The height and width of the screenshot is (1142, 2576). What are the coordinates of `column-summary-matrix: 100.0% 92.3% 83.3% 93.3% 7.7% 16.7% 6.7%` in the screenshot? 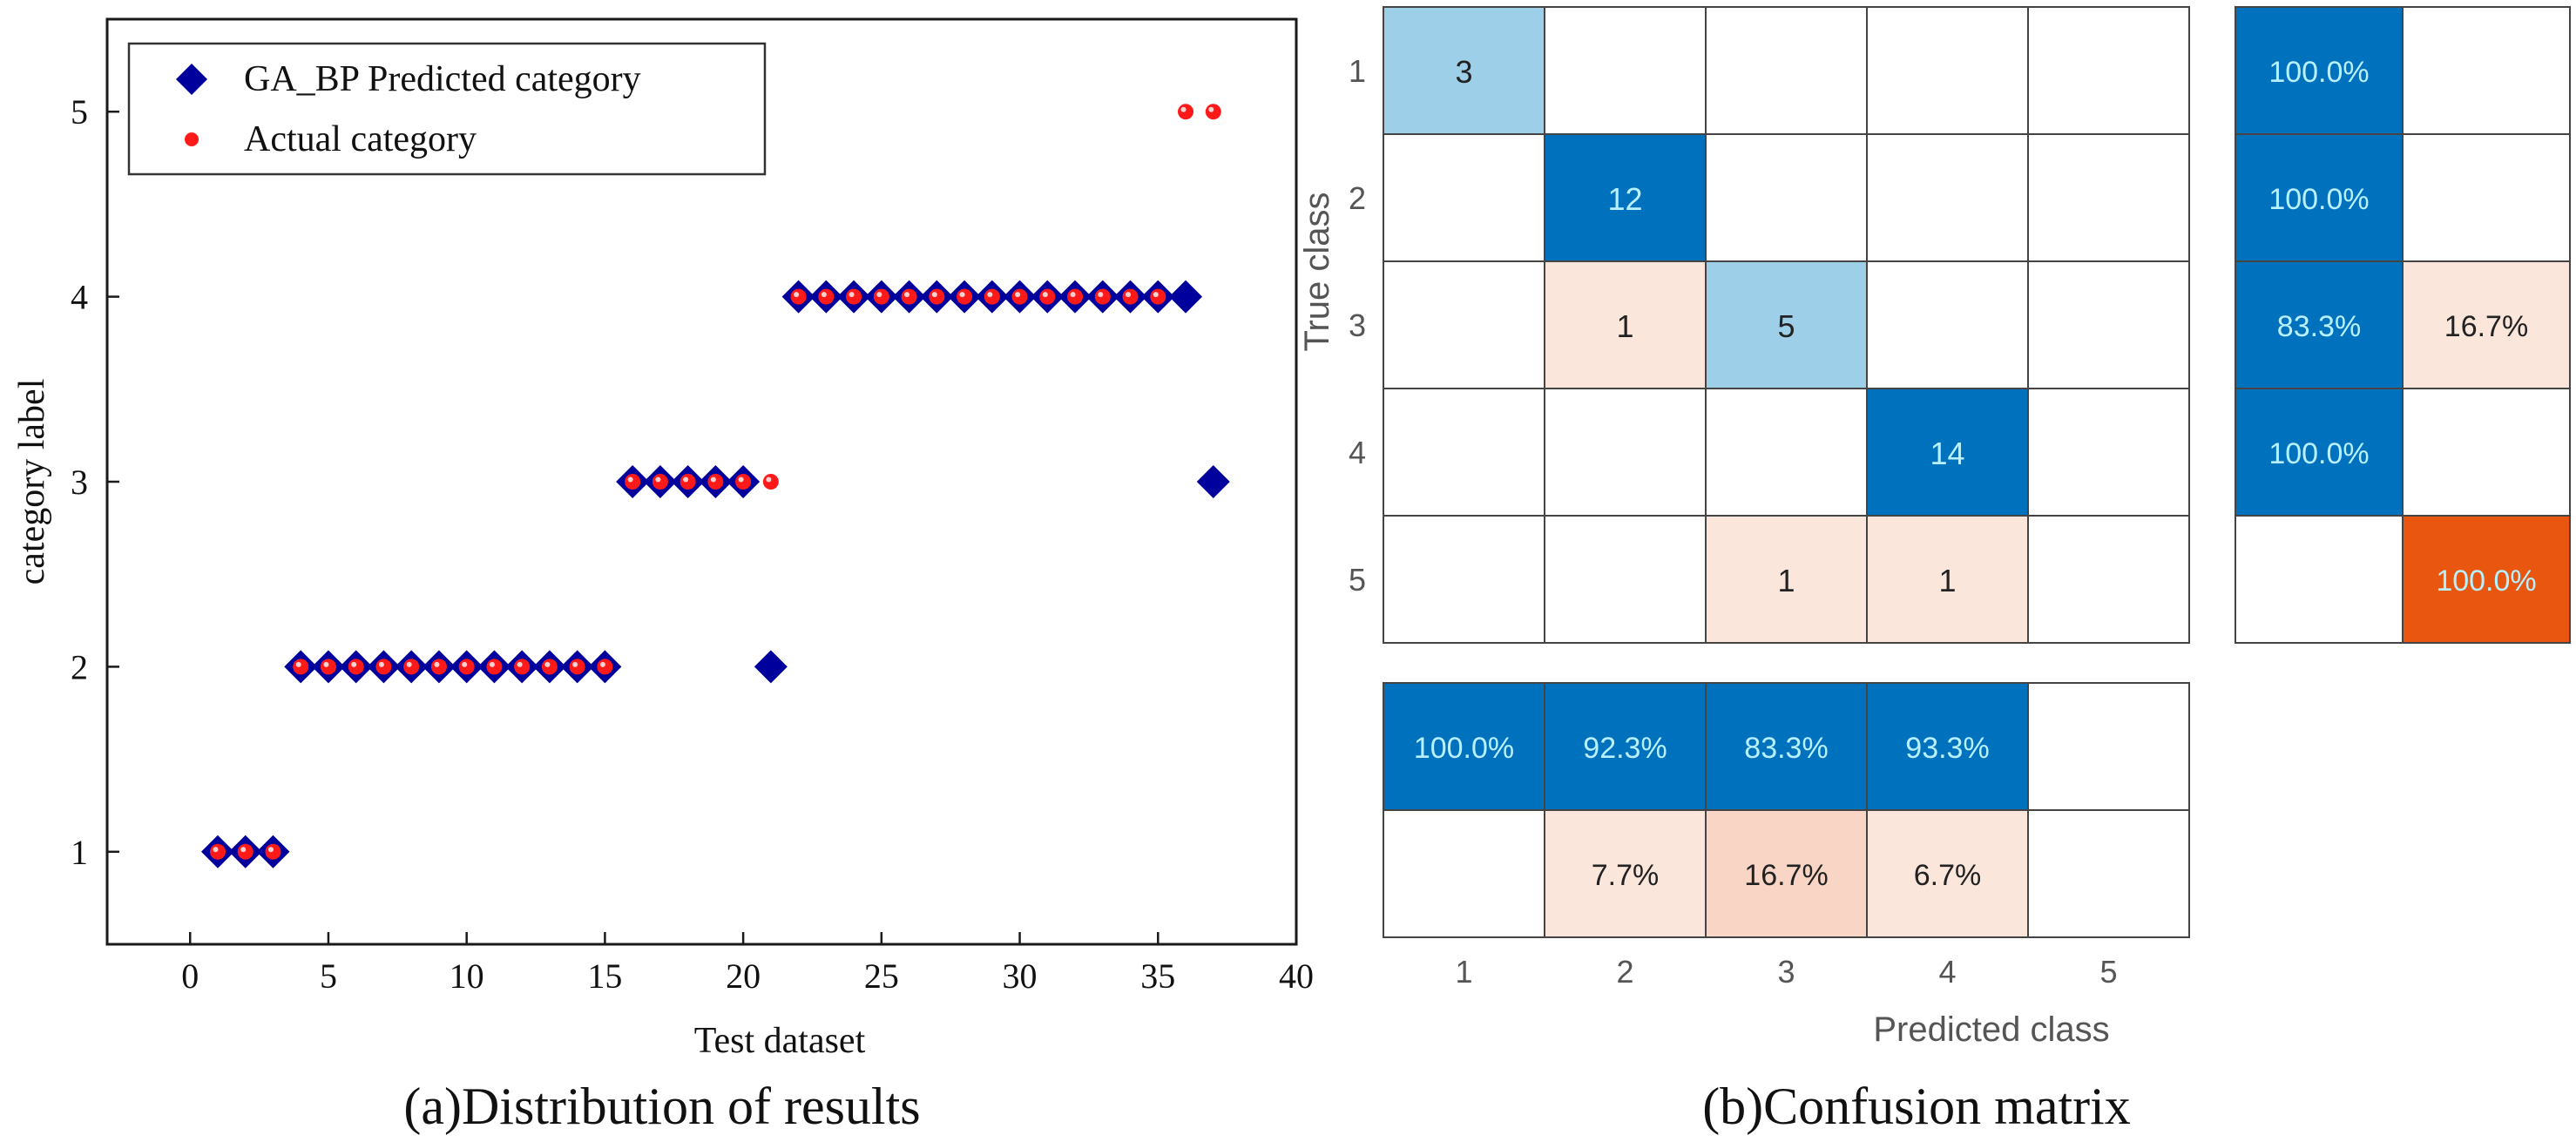 It's located at (1786, 810).